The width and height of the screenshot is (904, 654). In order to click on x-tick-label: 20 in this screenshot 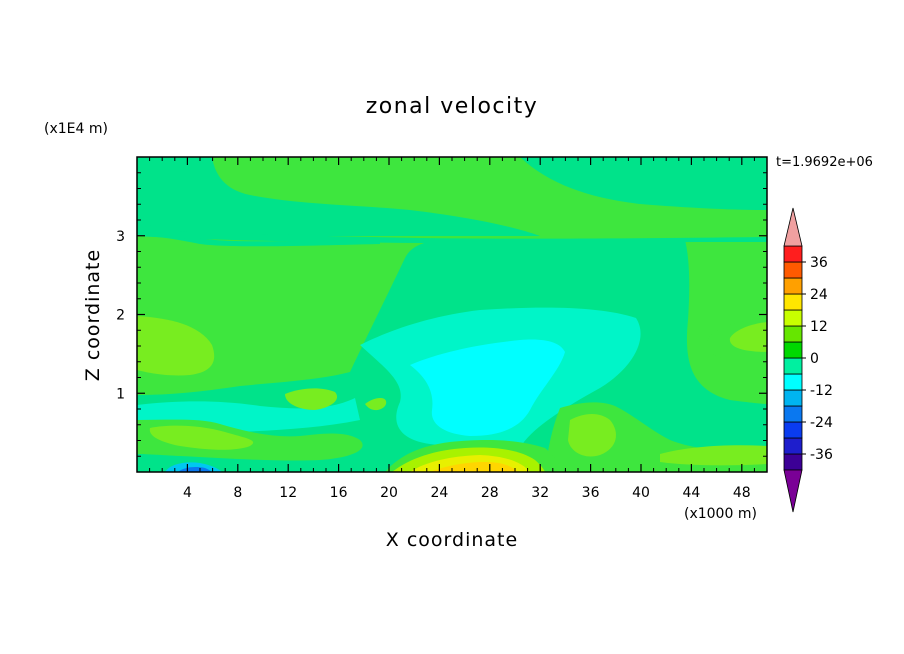, I will do `click(389, 493)`.